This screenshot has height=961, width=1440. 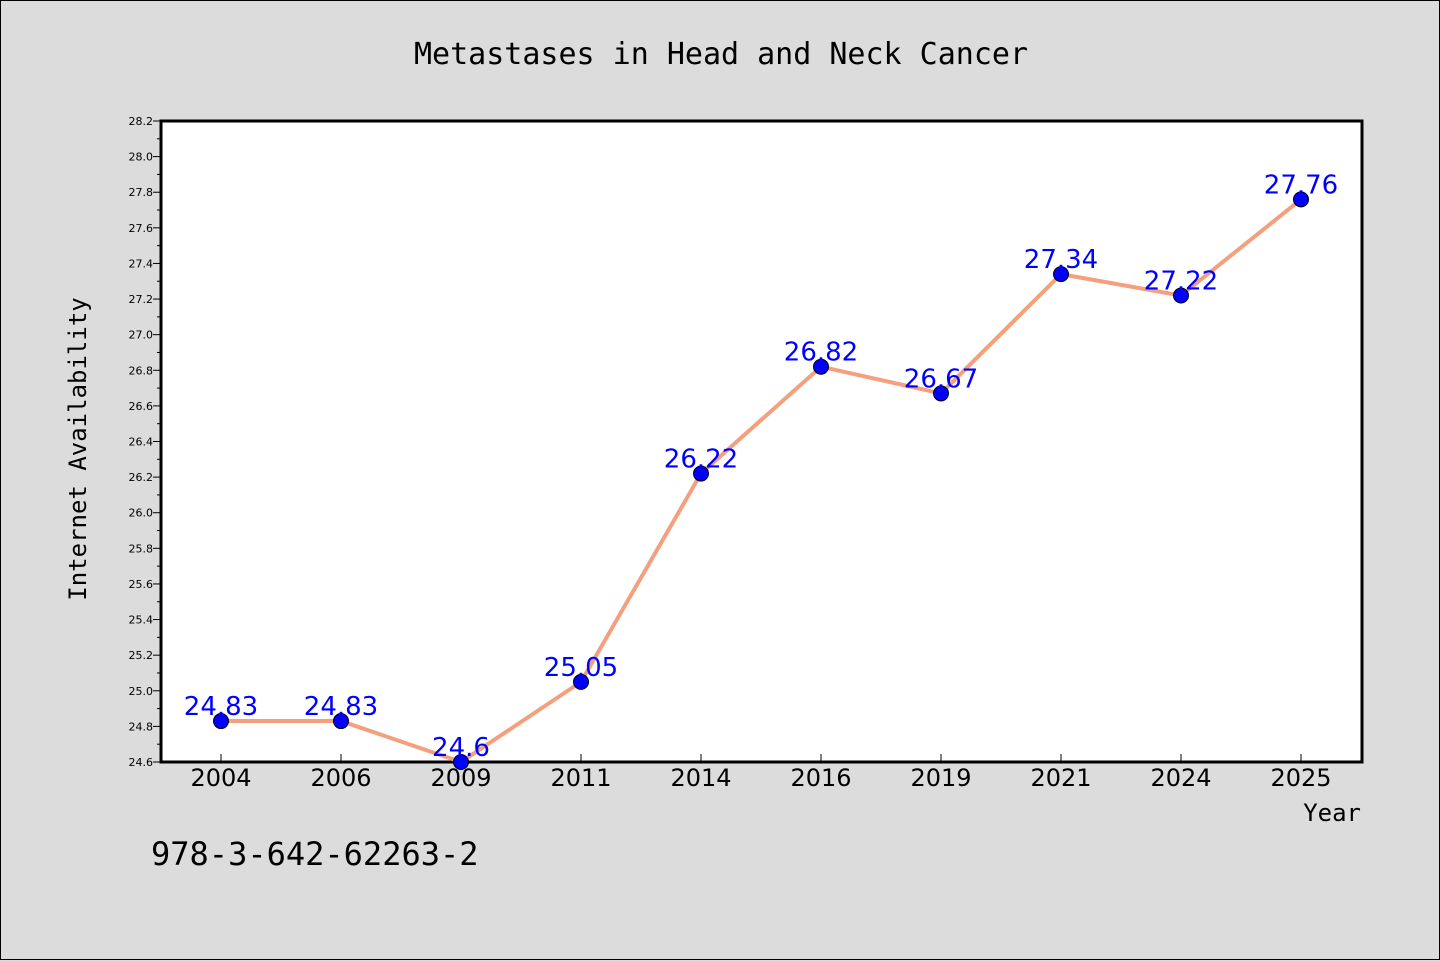 What do you see at coordinates (78, 448) in the screenshot?
I see `y-axis-label: Internet Availability` at bounding box center [78, 448].